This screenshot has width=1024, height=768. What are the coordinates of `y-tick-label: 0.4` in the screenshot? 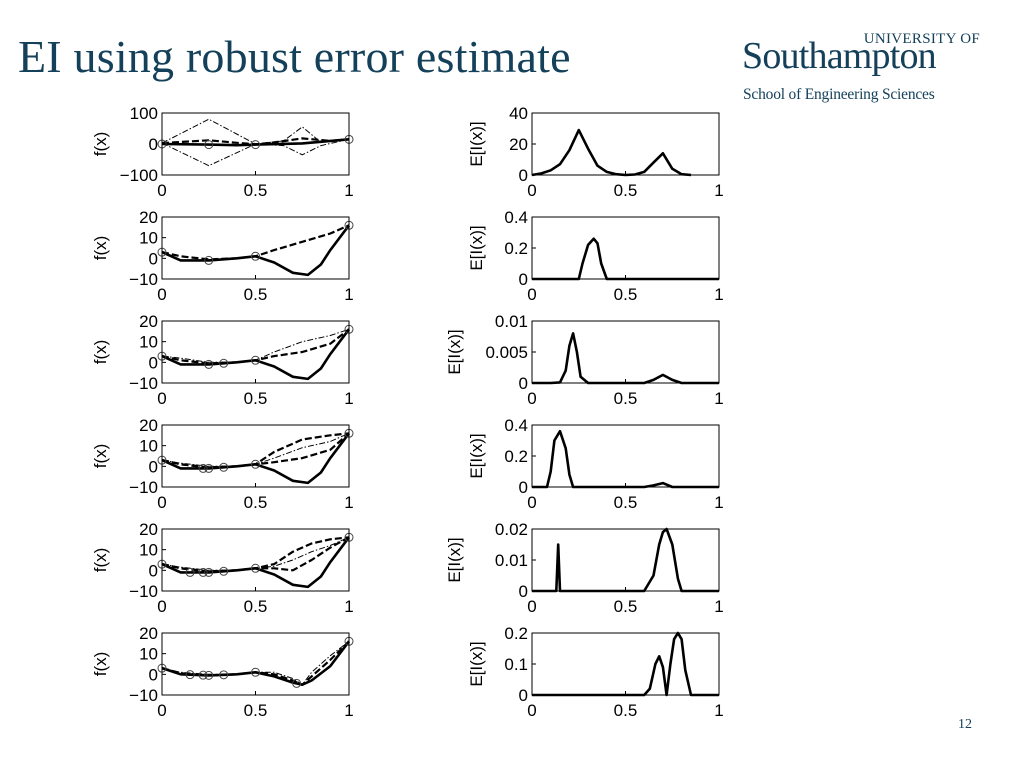 It's located at (516, 425).